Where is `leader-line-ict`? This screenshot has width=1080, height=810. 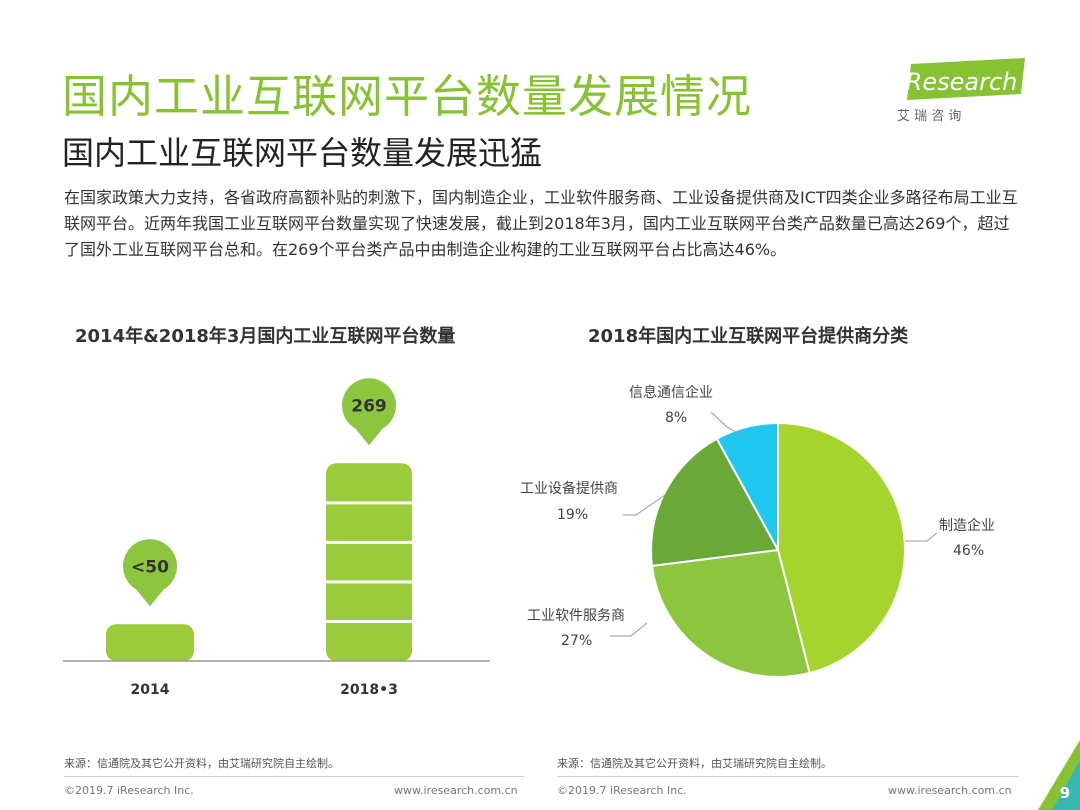
leader-line-ict is located at coordinates (728, 424).